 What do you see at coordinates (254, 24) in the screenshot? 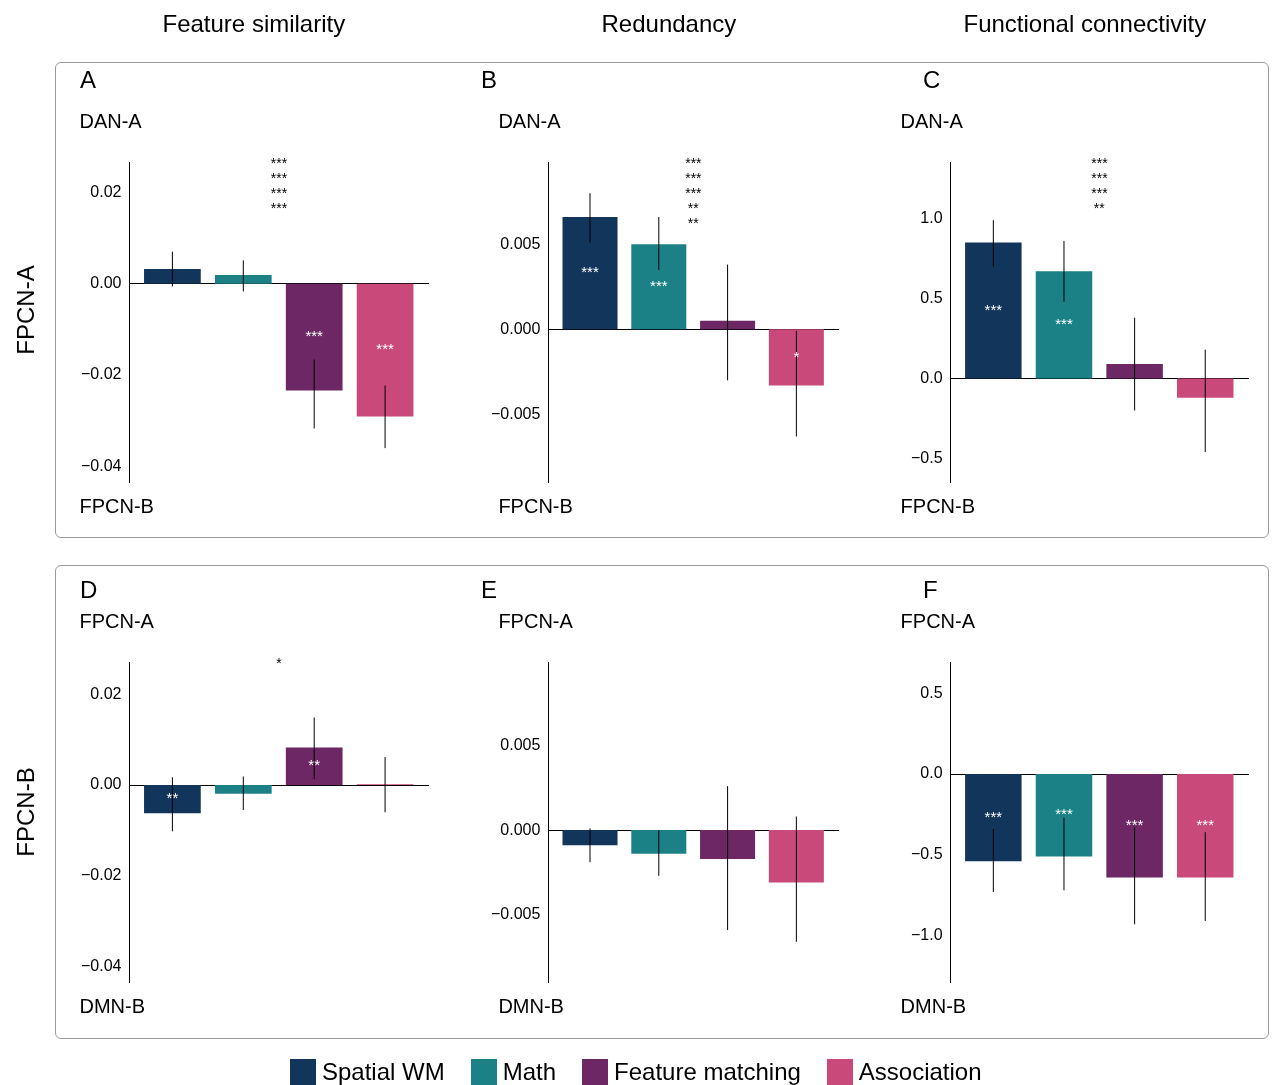
I see `chart-subtitle: Feature similarity` at bounding box center [254, 24].